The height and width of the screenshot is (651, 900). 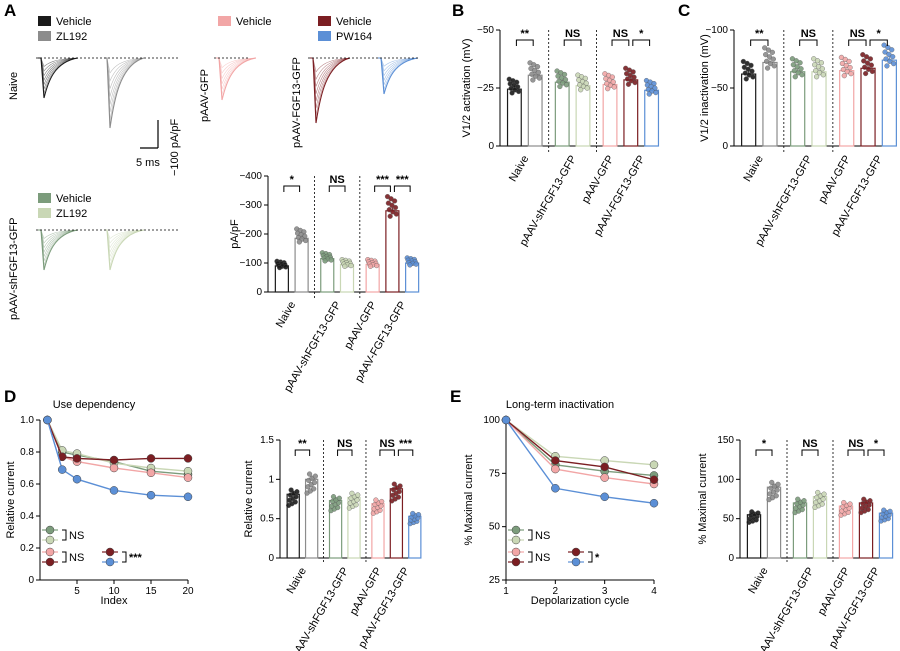 I want to click on y-tick-label: 0.5, so click(x=267, y=519).